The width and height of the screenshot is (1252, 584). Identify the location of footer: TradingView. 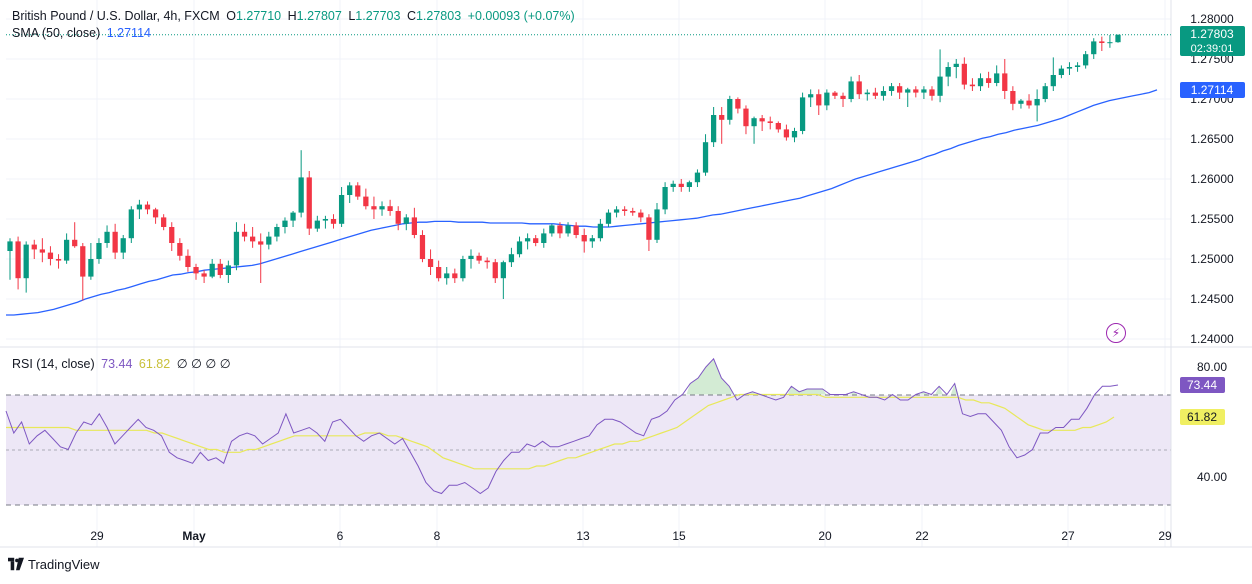
(54, 564).